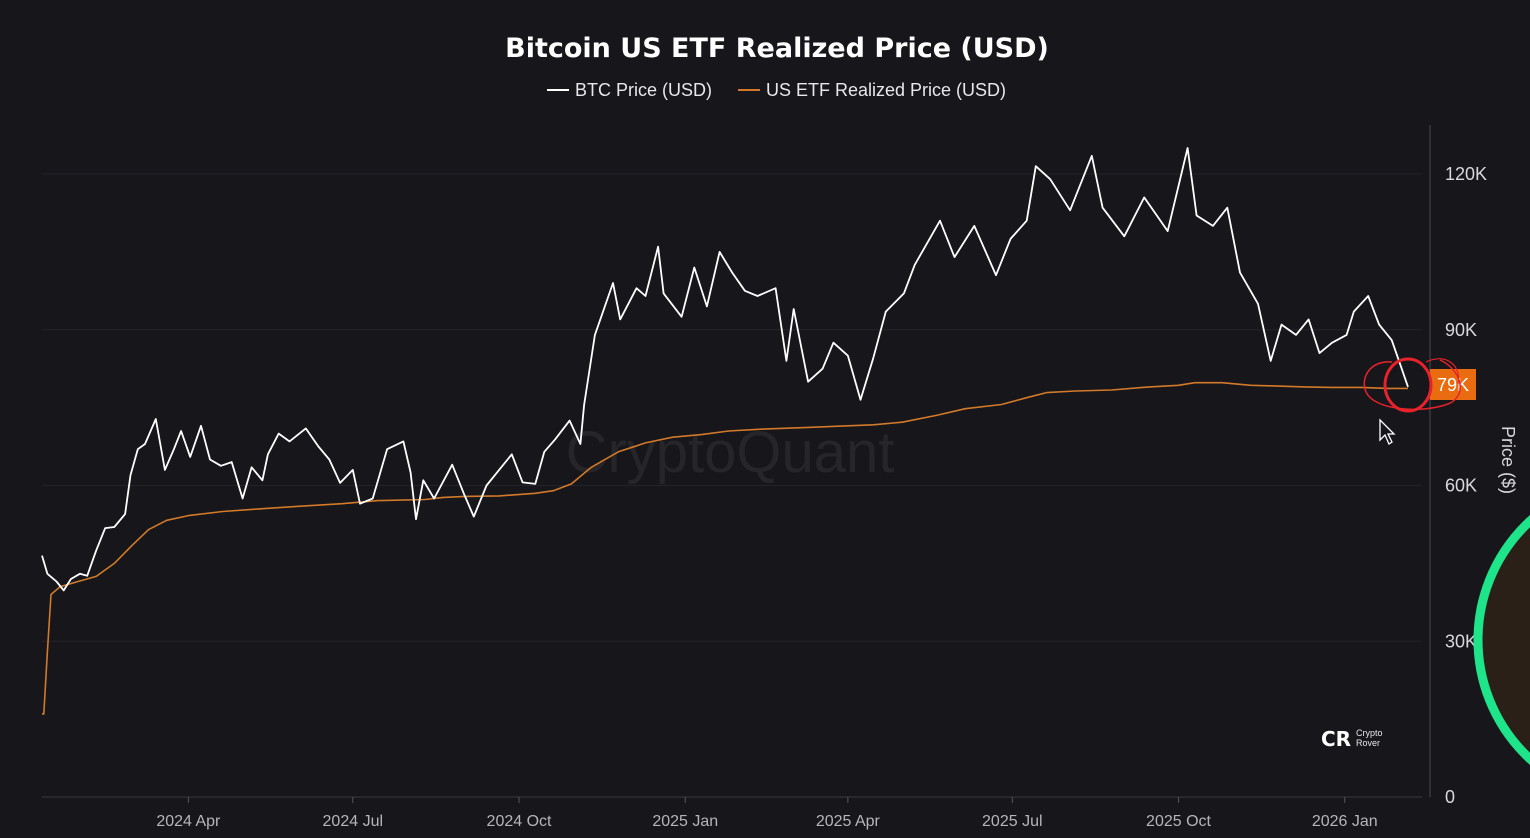  I want to click on chart-title: Bitcoin US ETF Realized Price (USD), so click(777, 48).